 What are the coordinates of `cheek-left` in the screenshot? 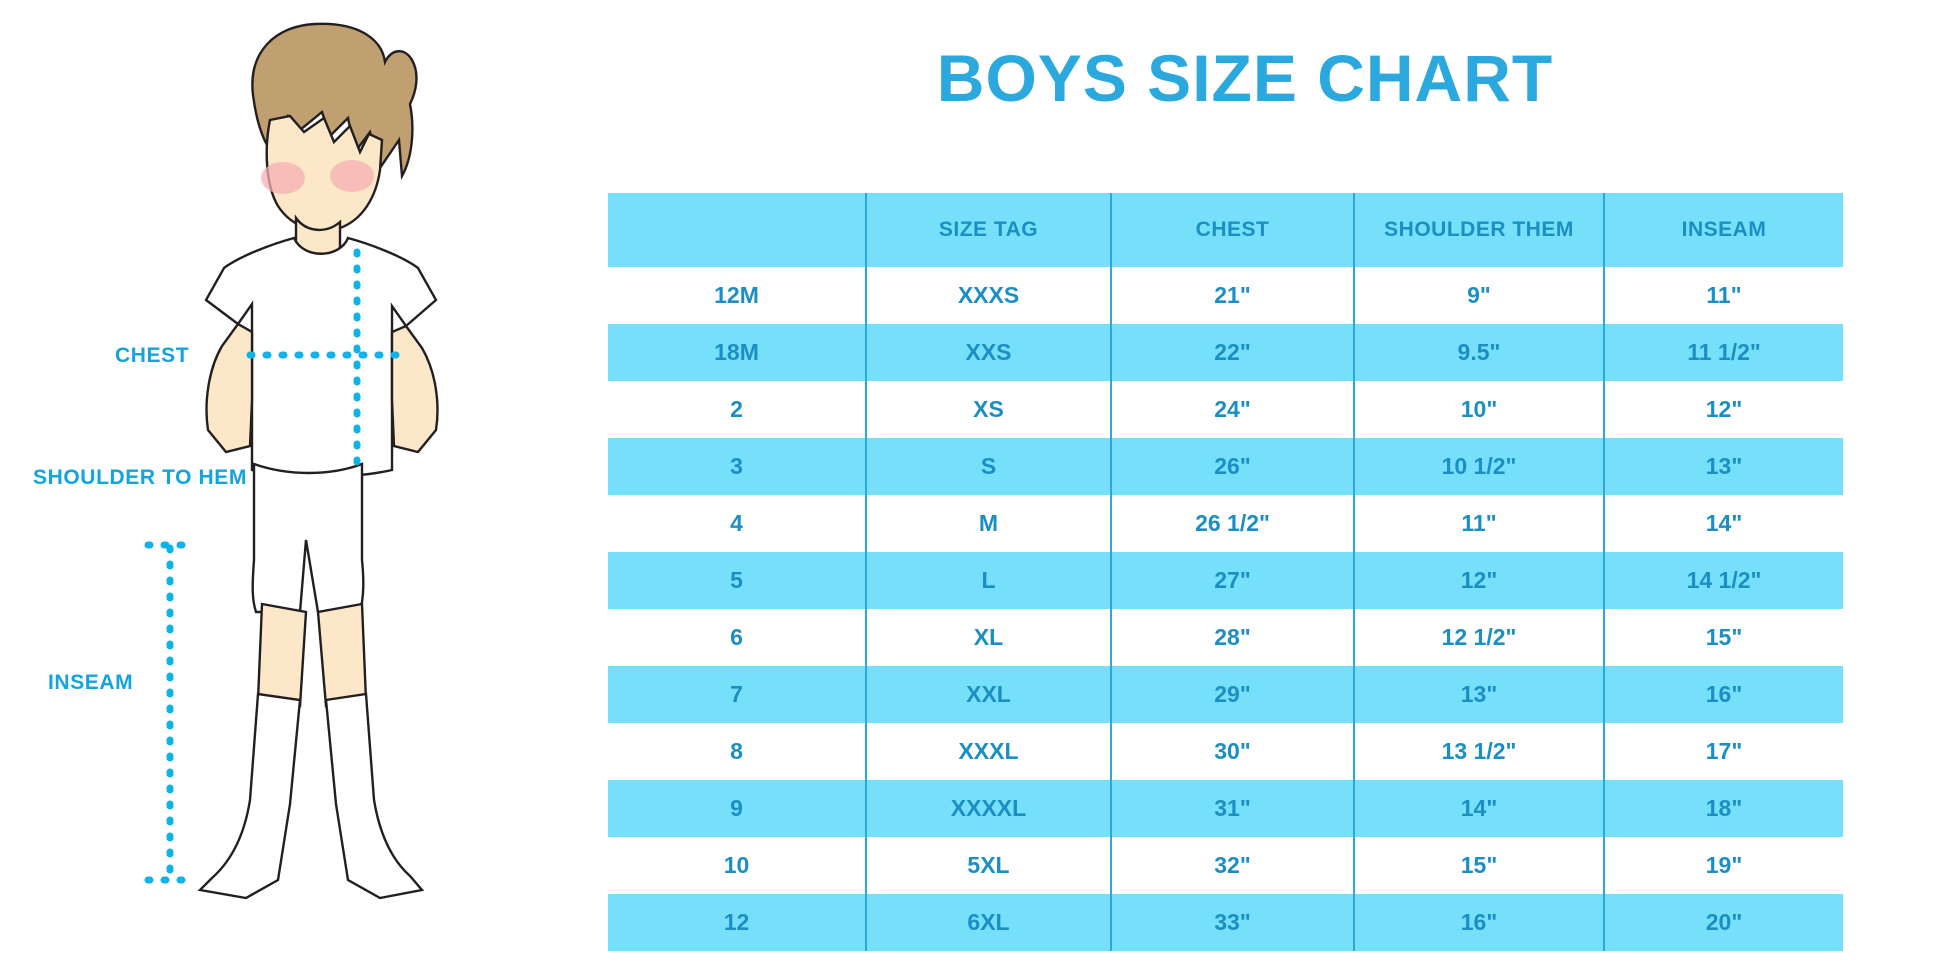 It's located at (283, 178).